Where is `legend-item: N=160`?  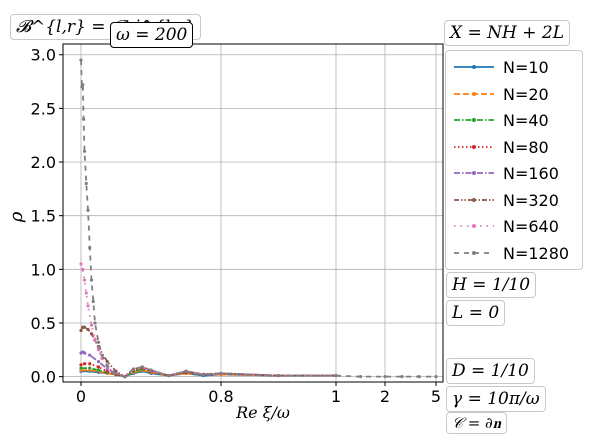 legend-item: N=160 is located at coordinates (514, 174).